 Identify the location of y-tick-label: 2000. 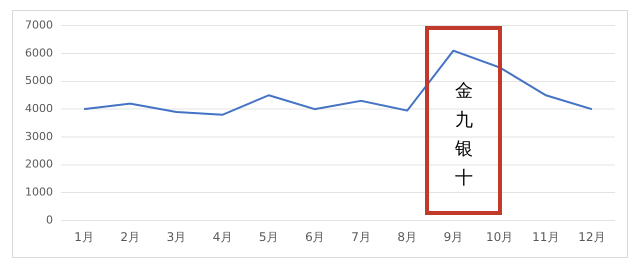
(38, 164).